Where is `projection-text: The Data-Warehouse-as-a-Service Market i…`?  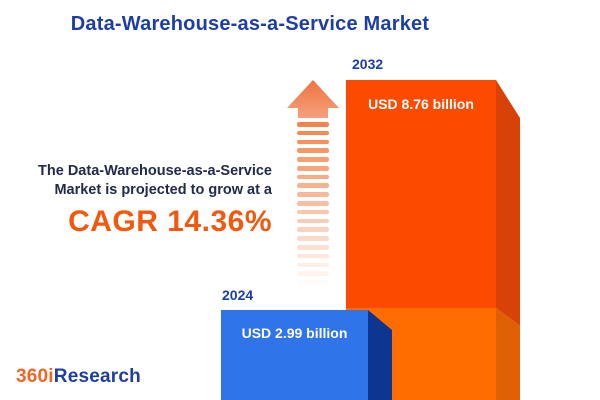
projection-text: The Data-Warehouse-as-a-Service Market i… is located at coordinates (136, 200).